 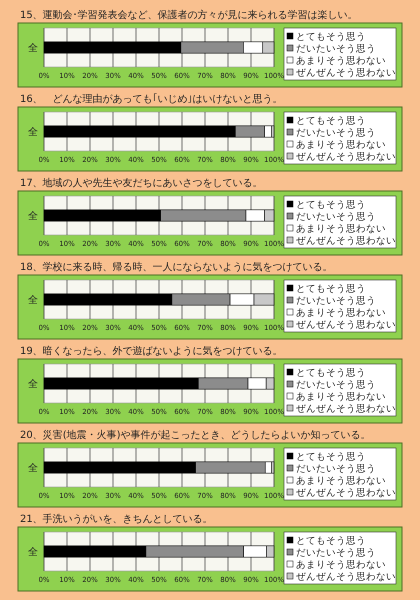 What do you see at coordinates (189, 15) in the screenshot?
I see `chart-title: 15、運動会･学習発表会など、保護者の方々が見に来られる学習は楽しい。` at bounding box center [189, 15].